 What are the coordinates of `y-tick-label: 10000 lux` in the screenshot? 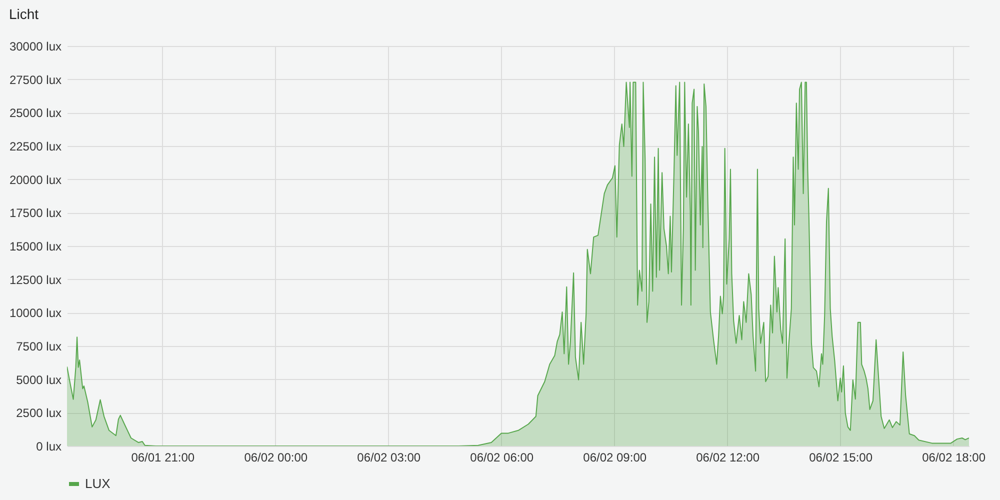 It's located at (35, 313).